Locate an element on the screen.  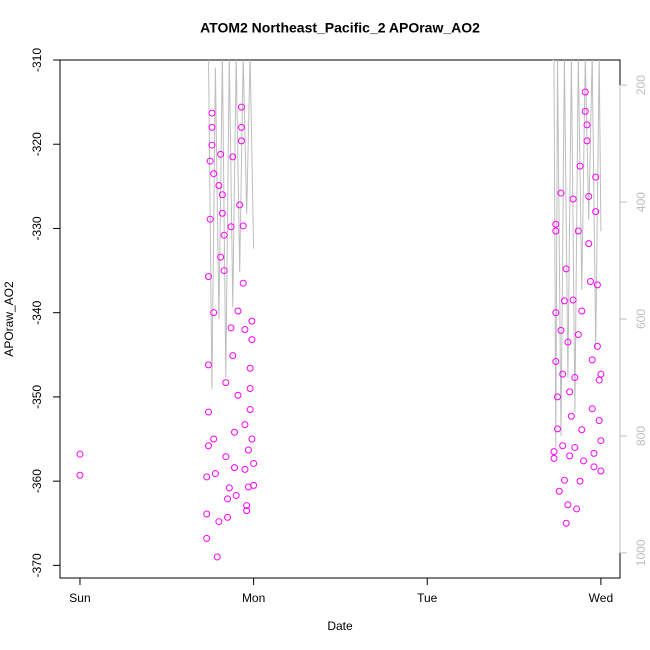
x-tick-label: Sun is located at coordinates (79, 598).